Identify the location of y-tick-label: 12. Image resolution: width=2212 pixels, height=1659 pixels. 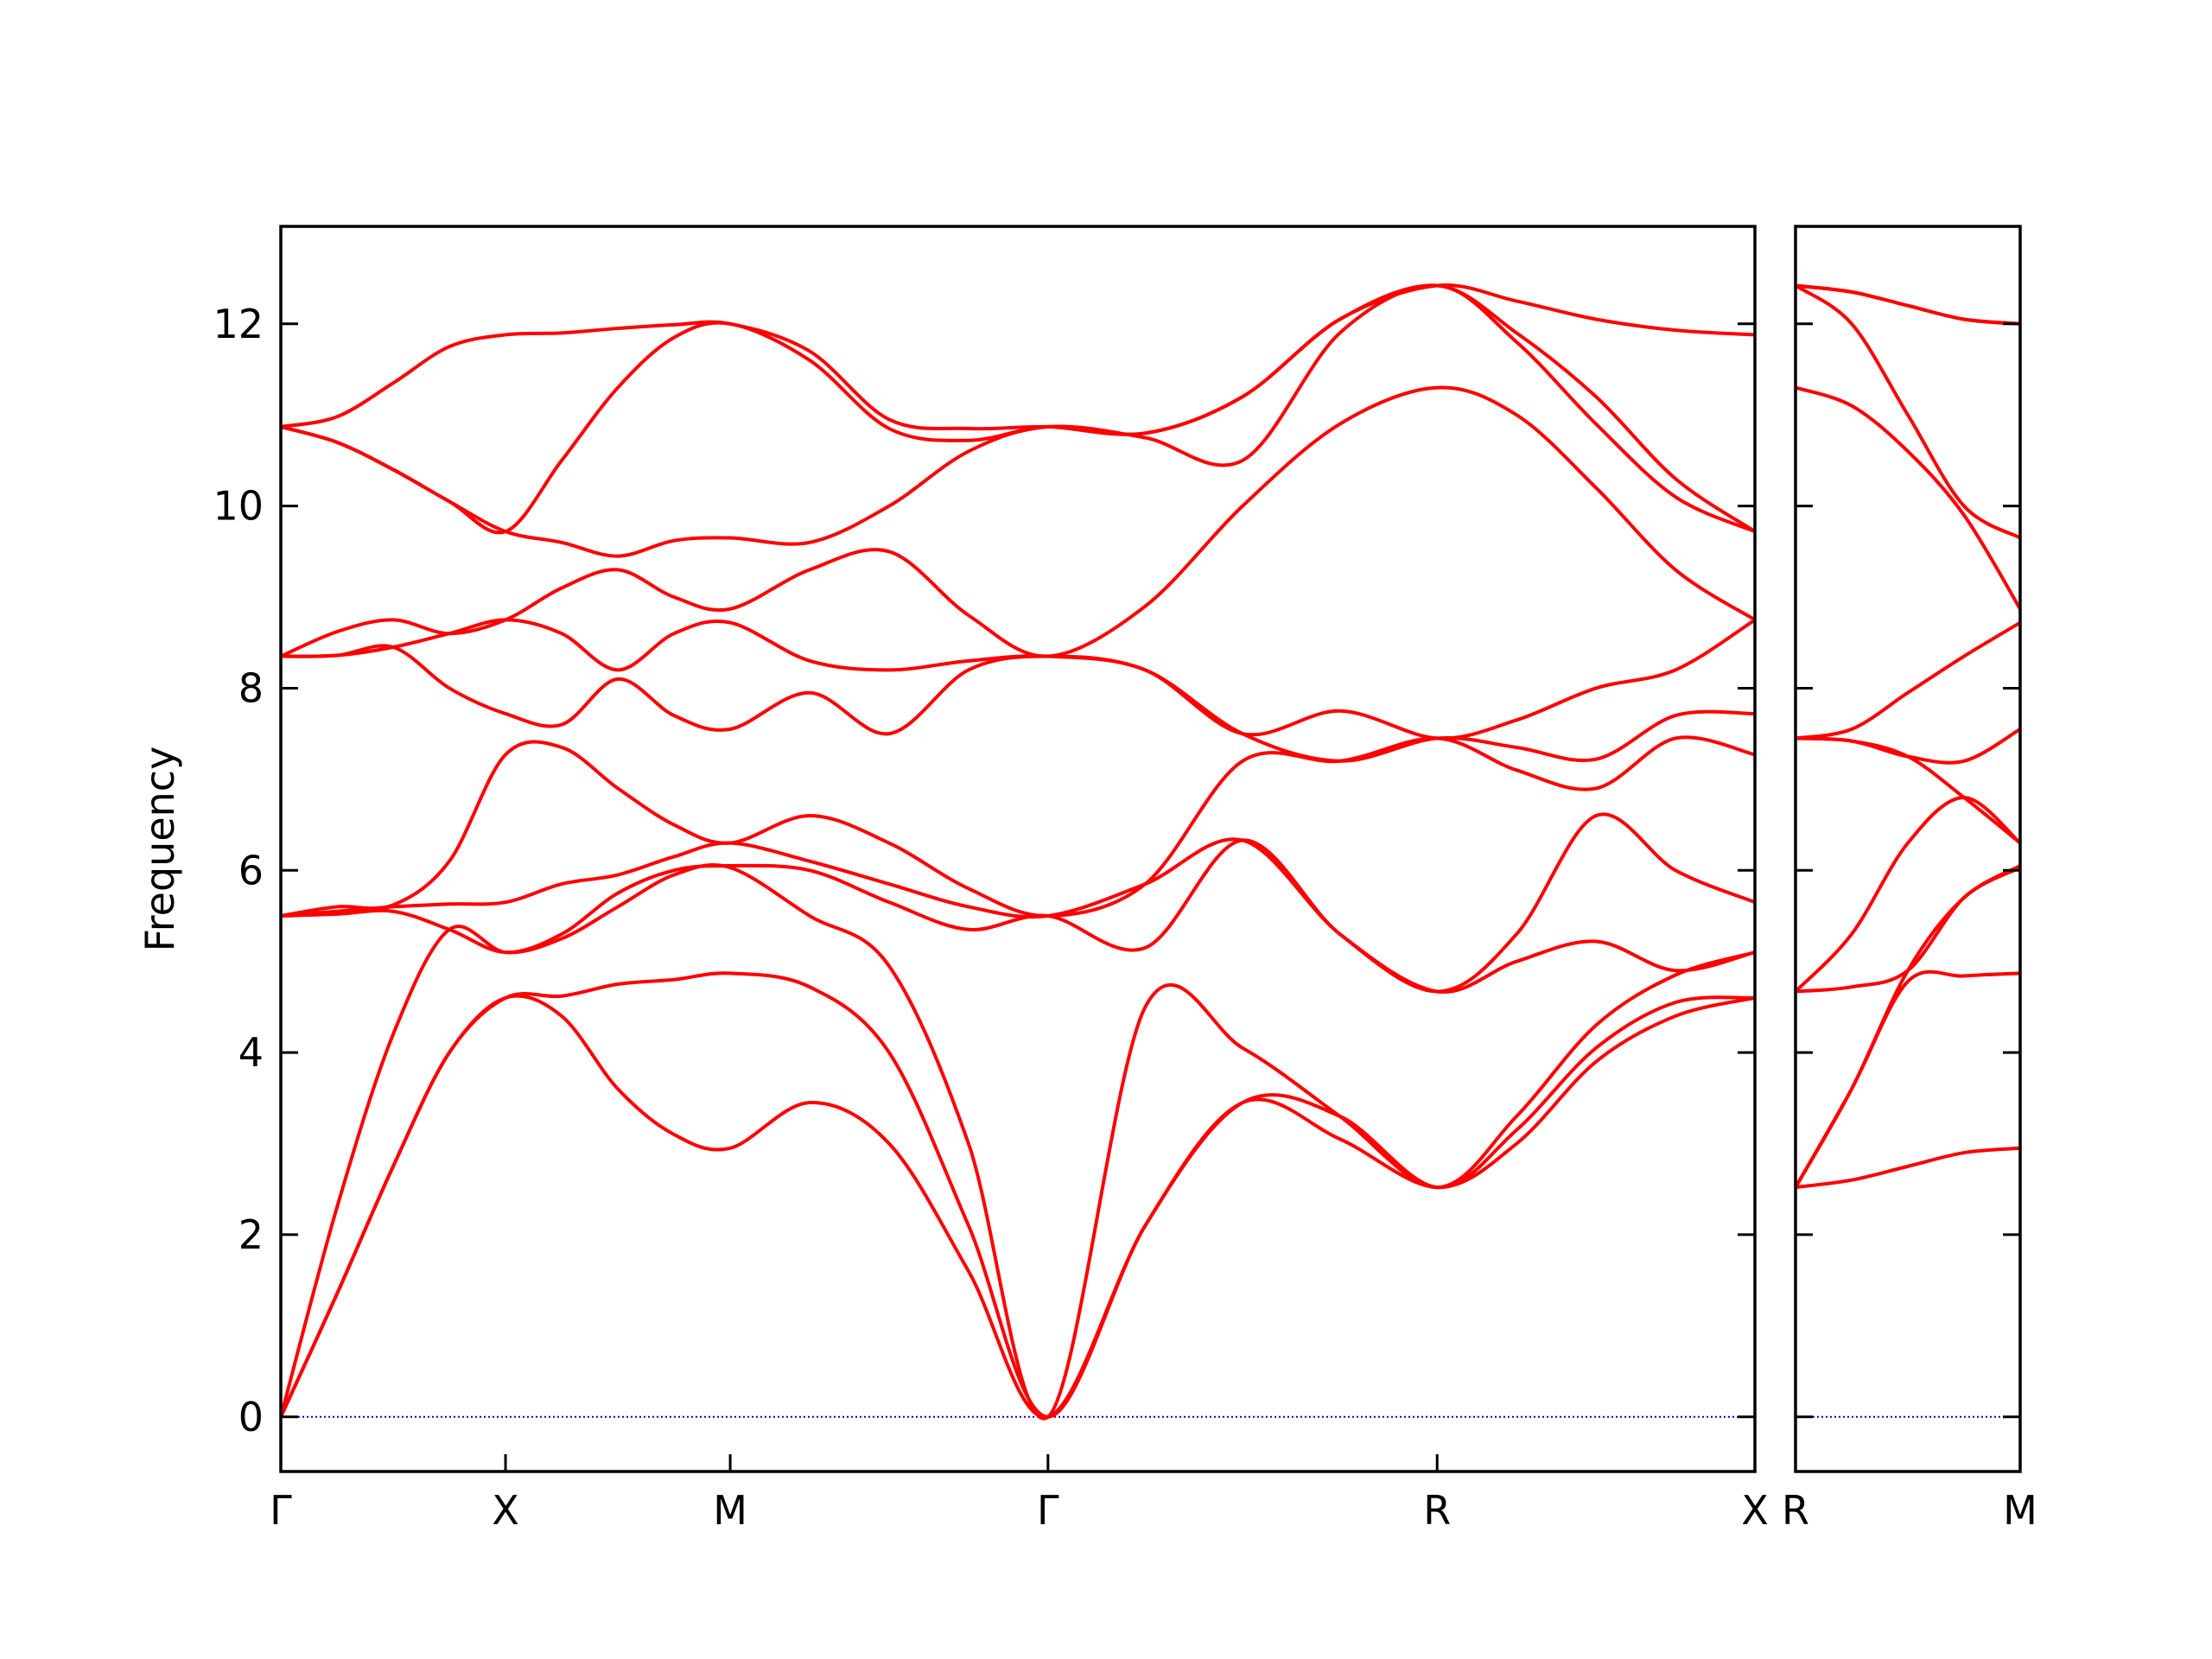
(238, 324).